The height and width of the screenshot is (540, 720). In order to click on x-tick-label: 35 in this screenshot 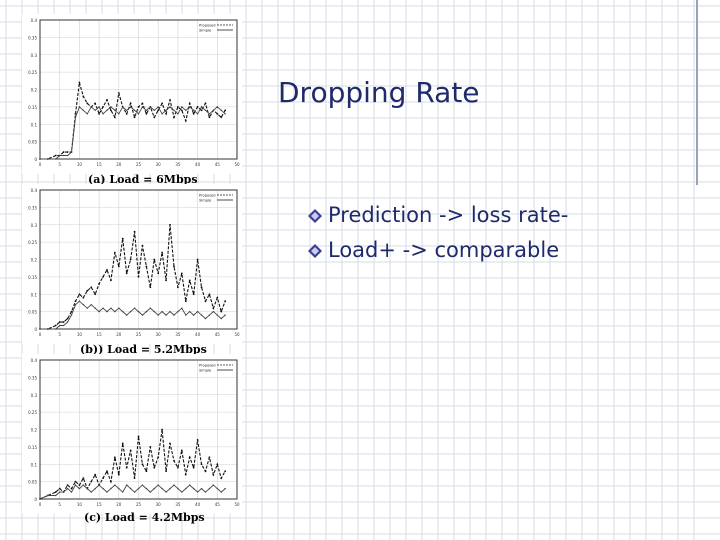, I will do `click(178, 164)`.